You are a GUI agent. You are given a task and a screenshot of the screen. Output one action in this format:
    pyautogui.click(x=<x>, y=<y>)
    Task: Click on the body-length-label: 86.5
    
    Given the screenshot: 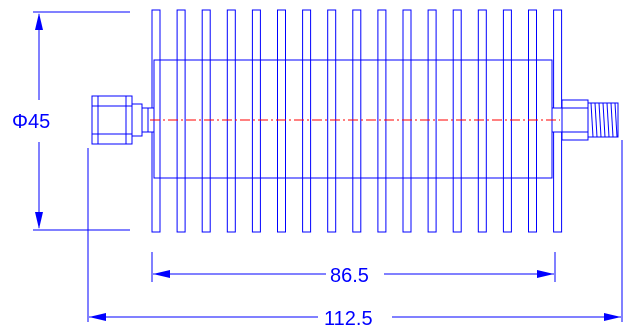 What is the action you would take?
    pyautogui.click(x=349, y=276)
    